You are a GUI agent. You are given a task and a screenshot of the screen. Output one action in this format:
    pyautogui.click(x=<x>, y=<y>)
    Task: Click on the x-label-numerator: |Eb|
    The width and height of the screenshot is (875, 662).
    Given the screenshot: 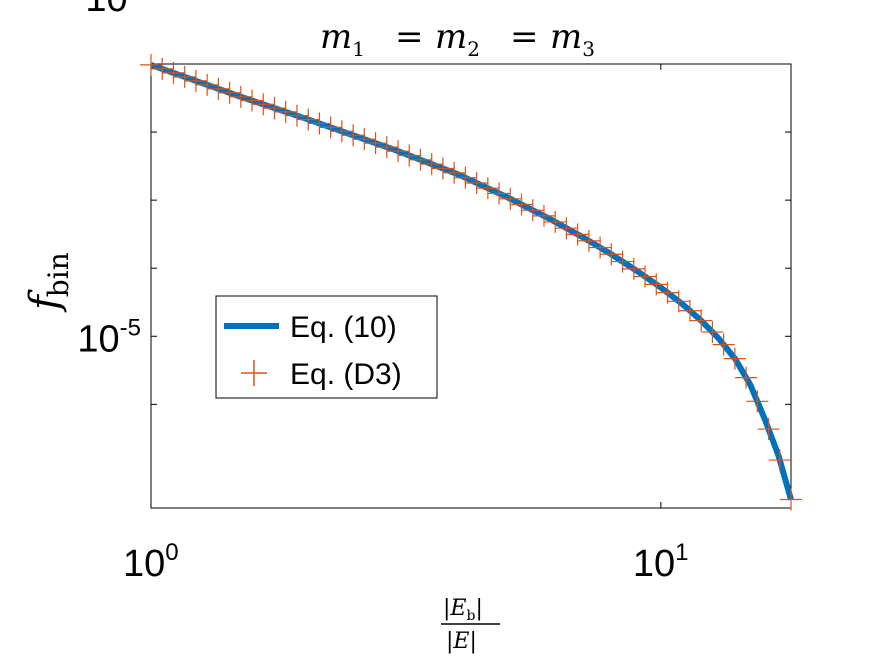 What is the action you would take?
    pyautogui.click(x=463, y=610)
    